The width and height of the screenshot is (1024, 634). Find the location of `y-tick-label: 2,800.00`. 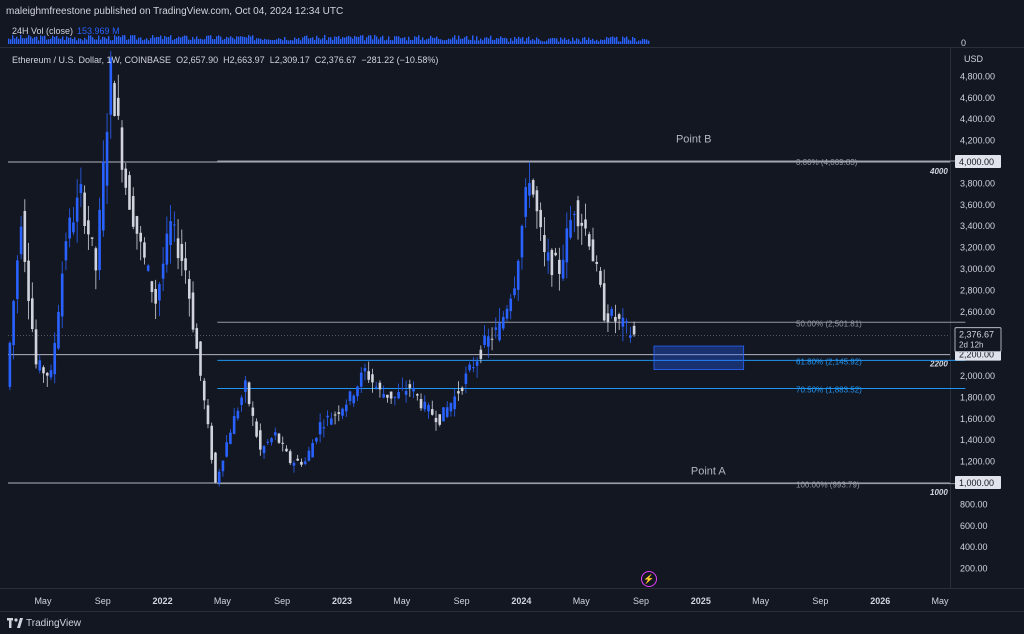

y-tick-label: 2,800.00 is located at coordinates (977, 290).